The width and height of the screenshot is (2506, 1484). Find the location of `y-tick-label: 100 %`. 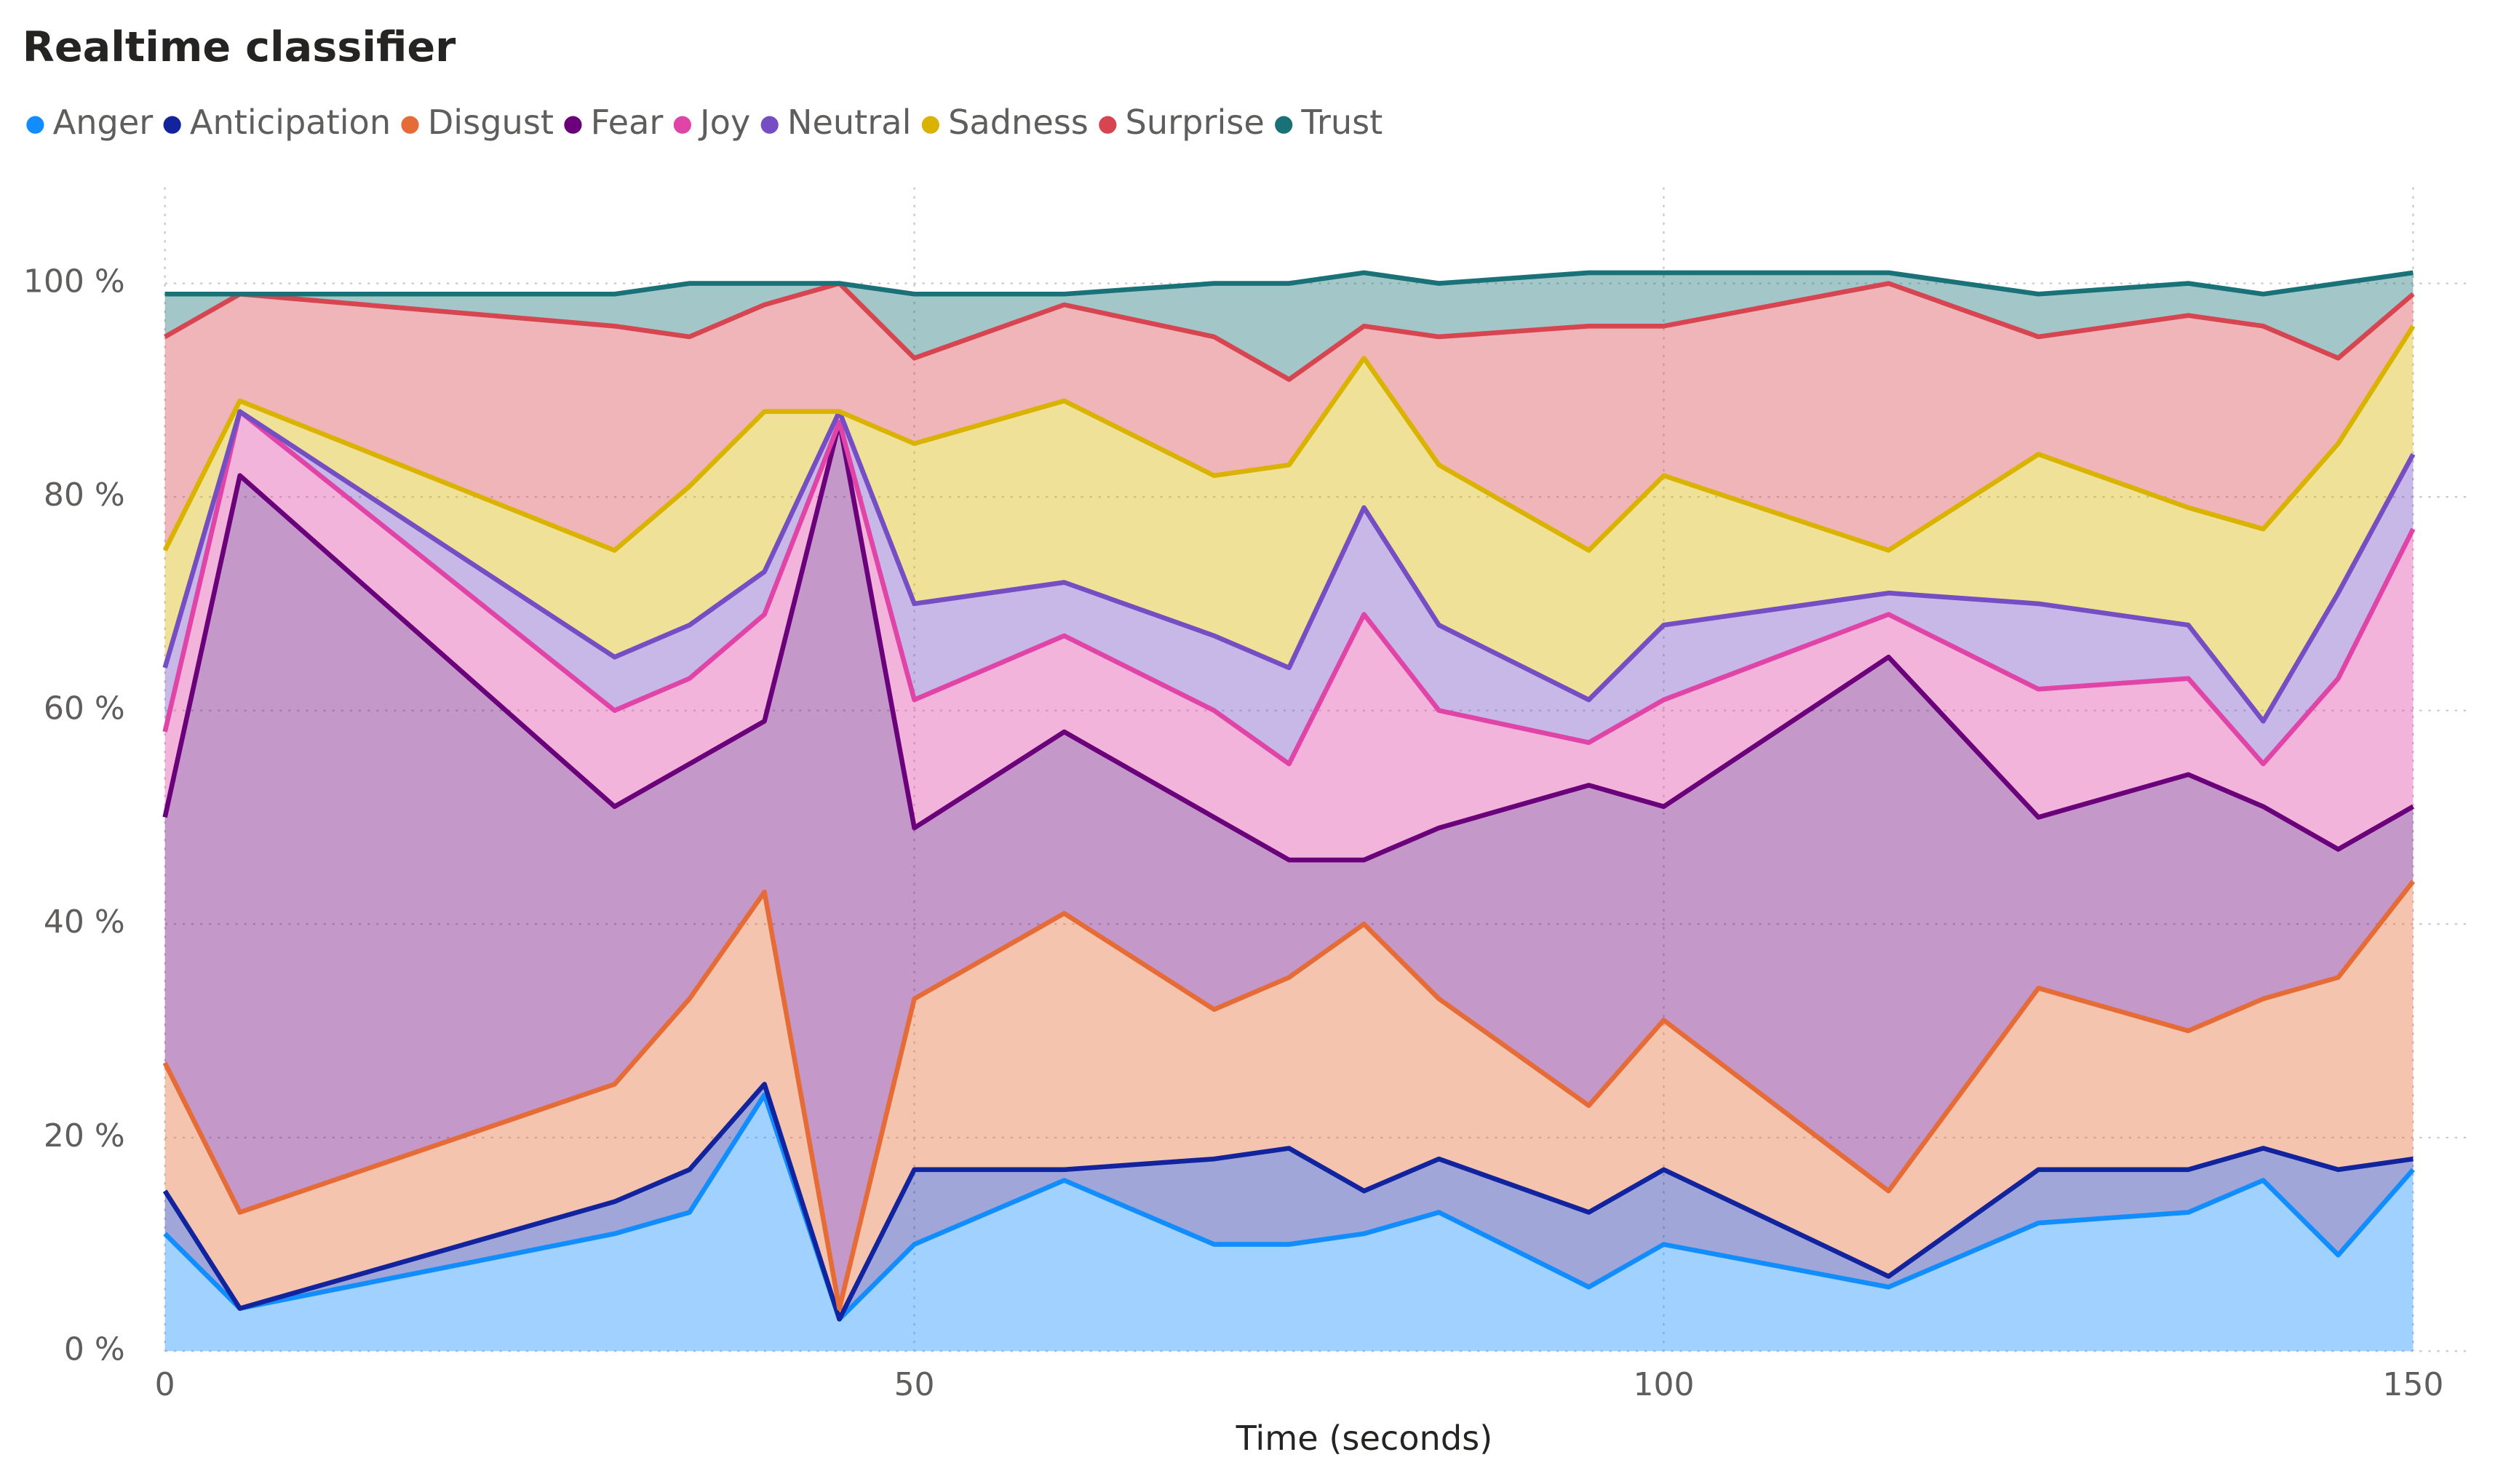

y-tick-label: 100 % is located at coordinates (74, 281).